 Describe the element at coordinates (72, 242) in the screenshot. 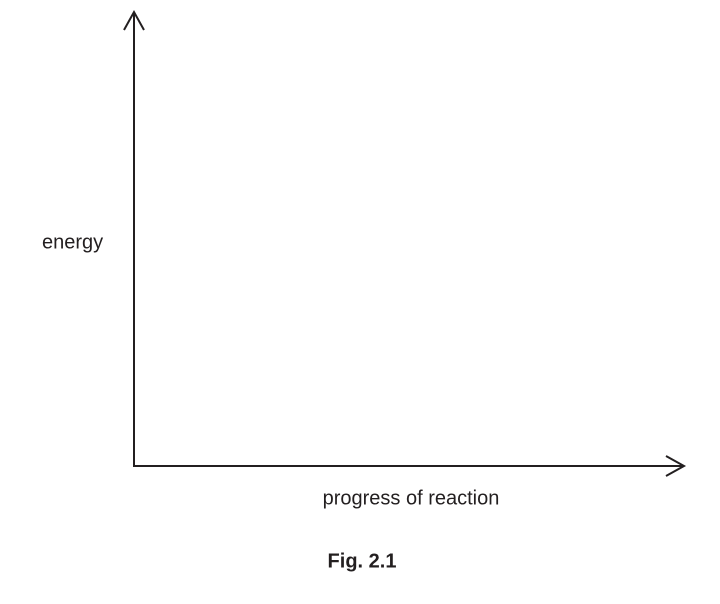

I see `y-axis-label: energy` at that location.